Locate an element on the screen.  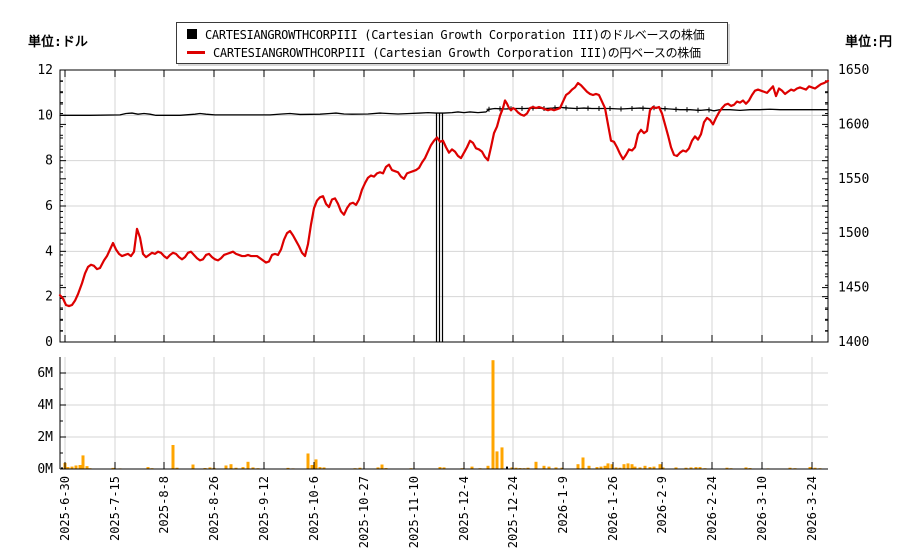
svg-text: 4M is located at coordinates (45, 405).